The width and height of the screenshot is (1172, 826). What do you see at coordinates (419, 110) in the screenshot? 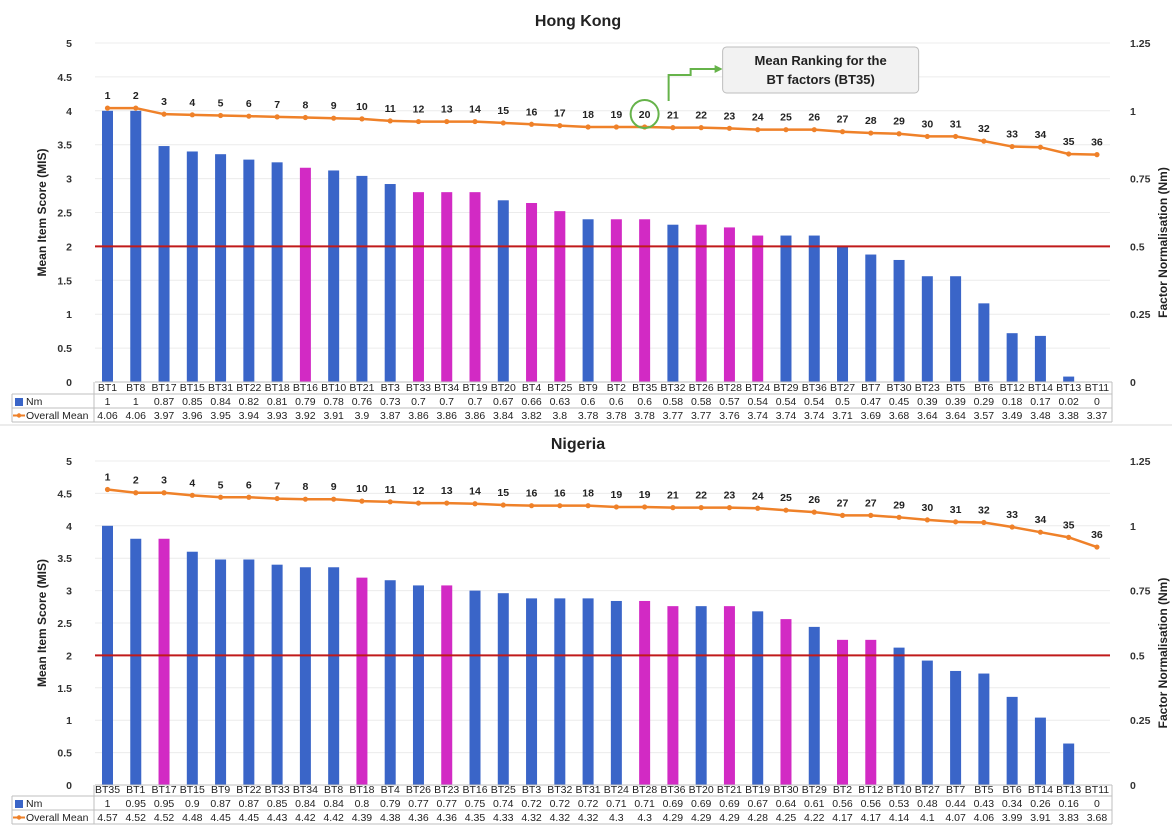
I see `rank-label: 12` at bounding box center [419, 110].